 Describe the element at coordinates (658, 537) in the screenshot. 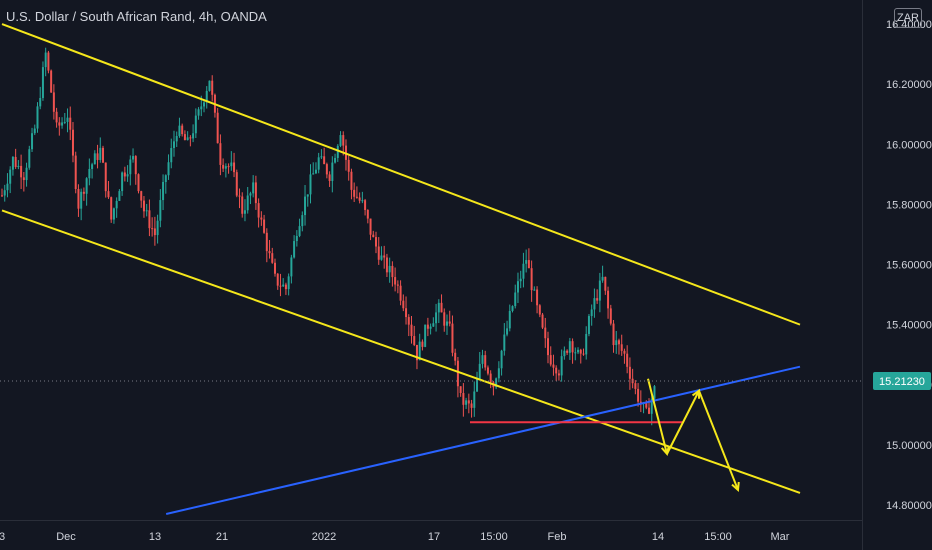

I see `x-tick-label: 14` at that location.